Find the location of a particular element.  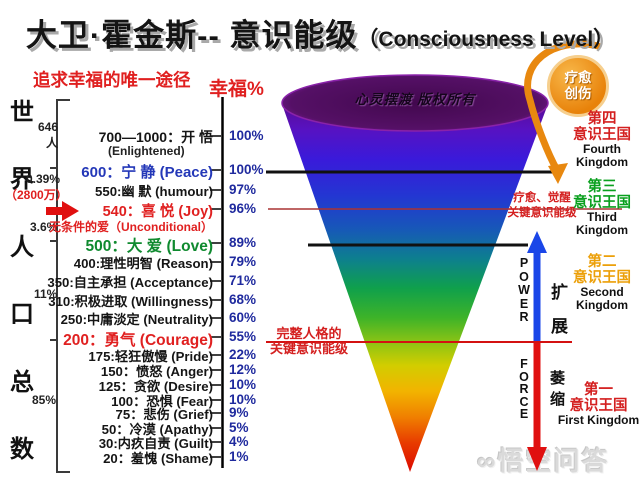

population-bracket is located at coordinates (60, 286).